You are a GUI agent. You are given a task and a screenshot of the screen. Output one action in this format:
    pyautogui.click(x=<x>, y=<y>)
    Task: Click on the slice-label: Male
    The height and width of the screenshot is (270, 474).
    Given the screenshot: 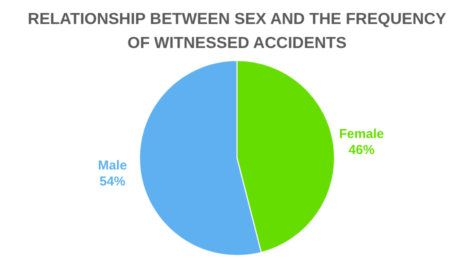 What is the action you would take?
    pyautogui.click(x=112, y=164)
    